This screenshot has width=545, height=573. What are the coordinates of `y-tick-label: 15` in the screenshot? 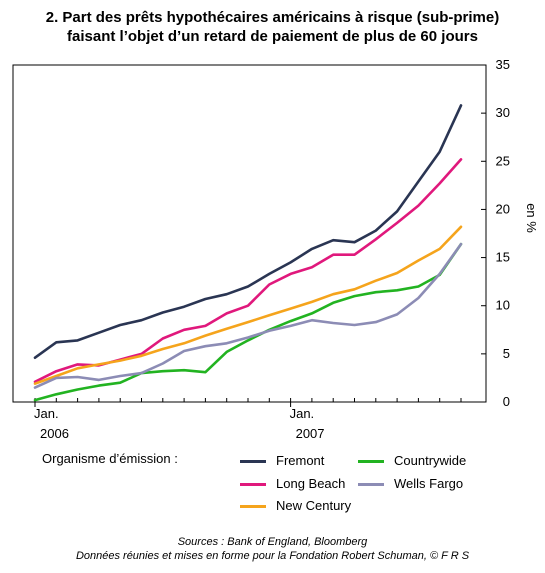 It's located at (503, 257).